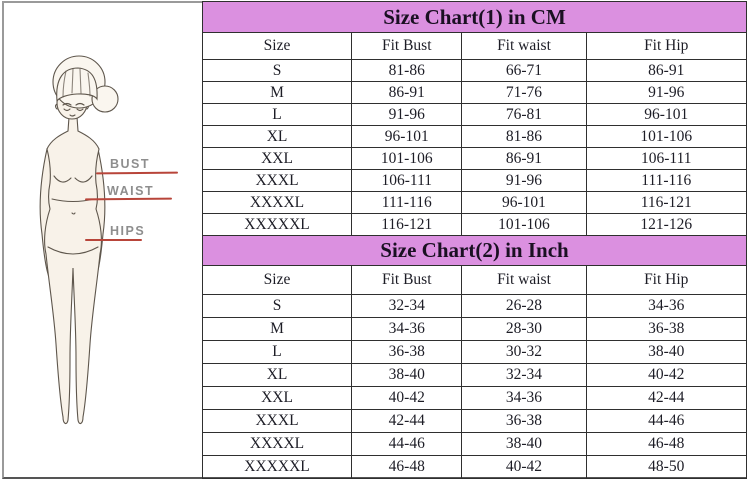  Describe the element at coordinates (524, 92) in the screenshot. I see `measurement-cell: 71-76` at that location.